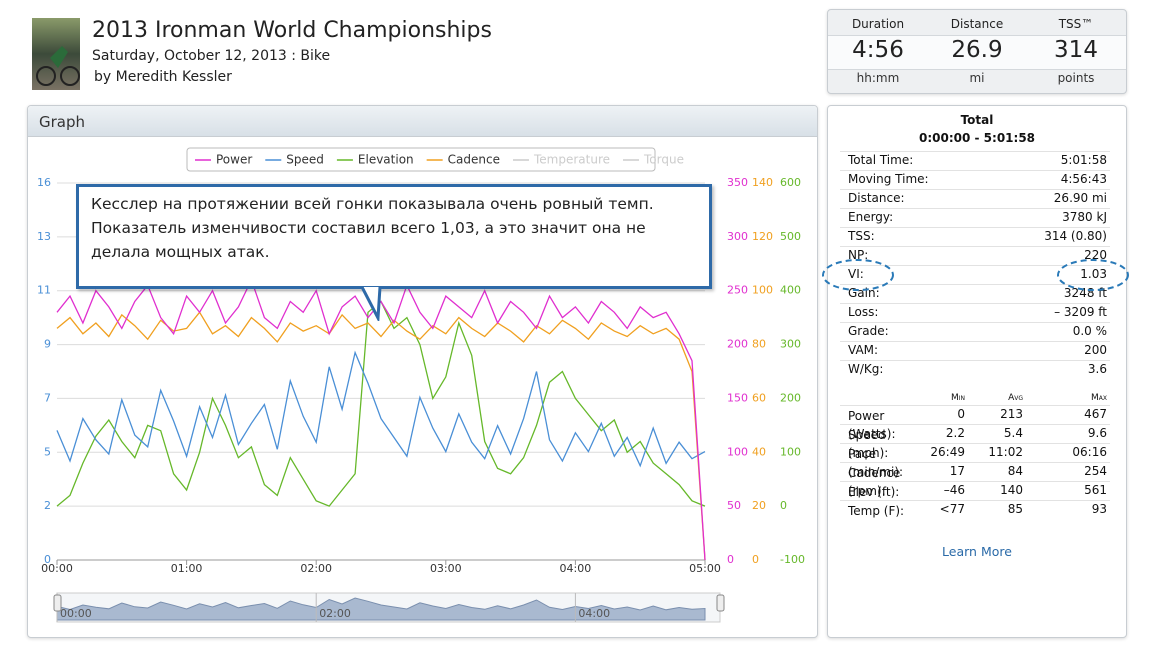 The height and width of the screenshot is (648, 1150). Describe the element at coordinates (386, 160) in the screenshot. I see `legend-label: Elevation` at that location.